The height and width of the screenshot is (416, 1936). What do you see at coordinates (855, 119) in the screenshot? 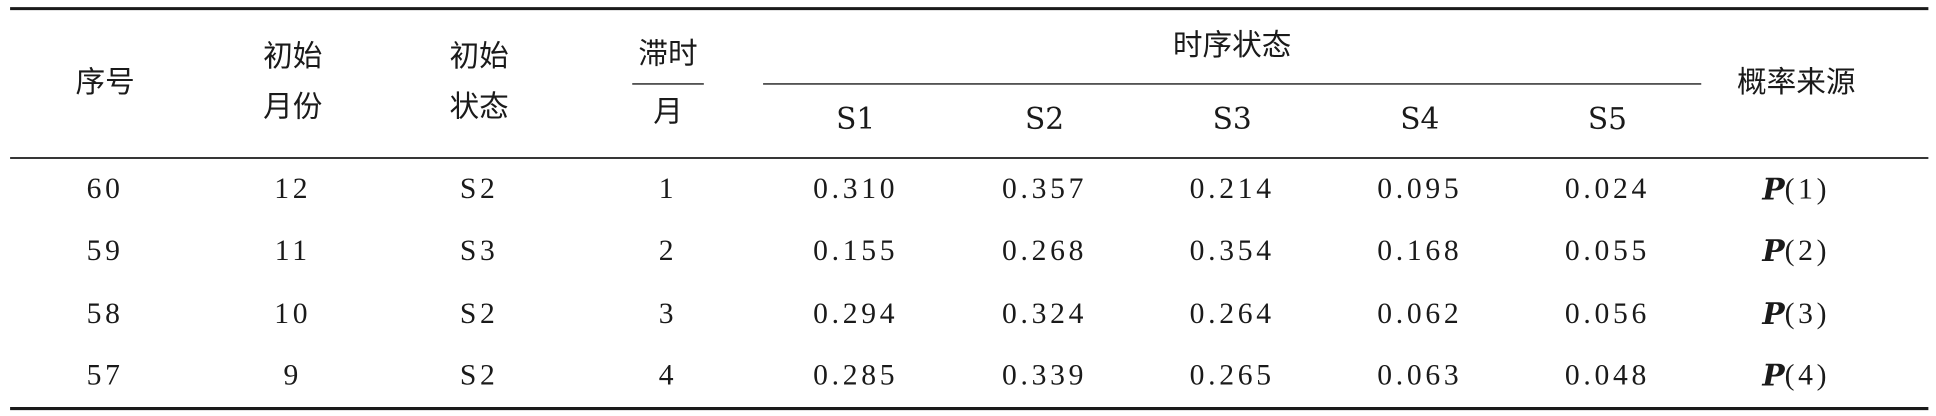
I see `header-cell: S1` at bounding box center [855, 119].